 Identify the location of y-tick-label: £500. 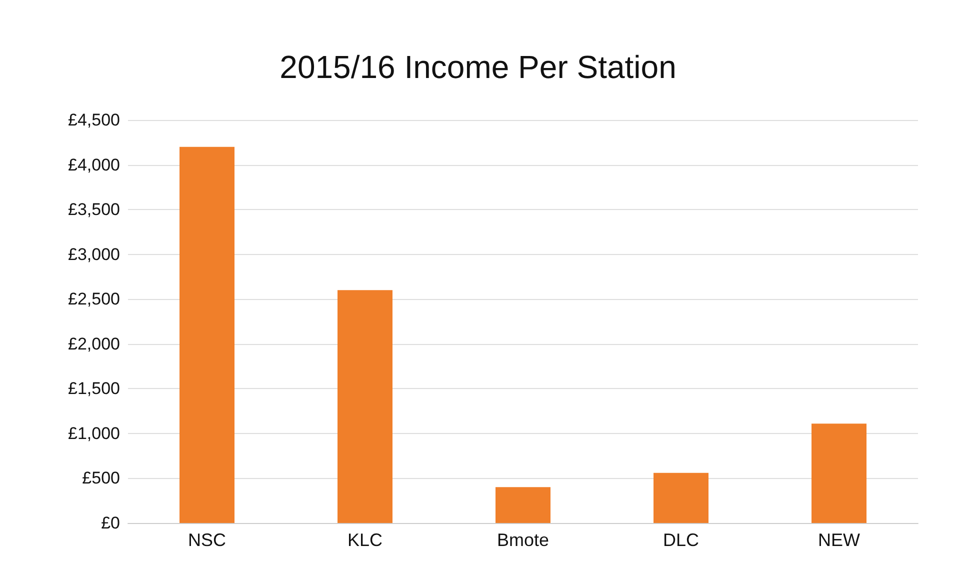
(101, 478).